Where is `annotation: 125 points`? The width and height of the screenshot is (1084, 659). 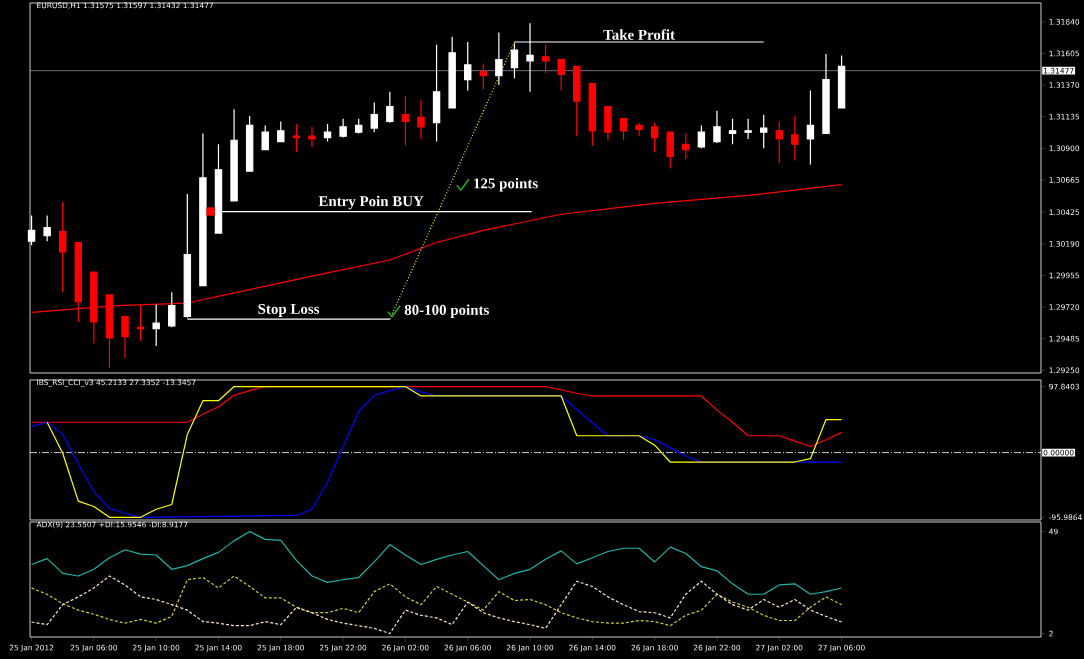 annotation: 125 points is located at coordinates (506, 184).